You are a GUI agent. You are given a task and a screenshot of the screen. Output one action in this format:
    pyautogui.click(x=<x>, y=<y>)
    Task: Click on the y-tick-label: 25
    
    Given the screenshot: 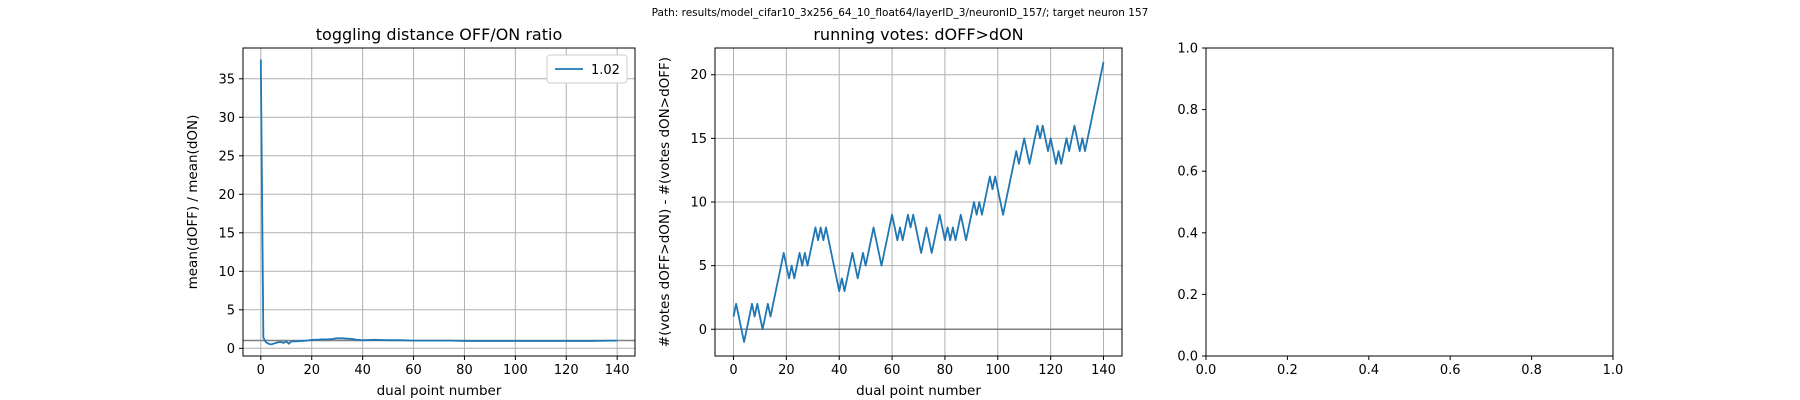 What is the action you would take?
    pyautogui.click(x=226, y=156)
    